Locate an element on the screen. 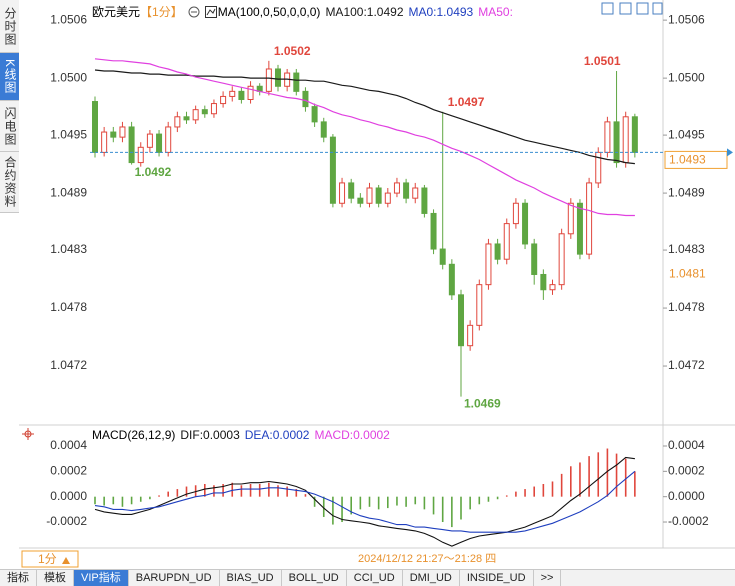 The image size is (735, 586). y-tick-label: 1.0495 is located at coordinates (68, 134).